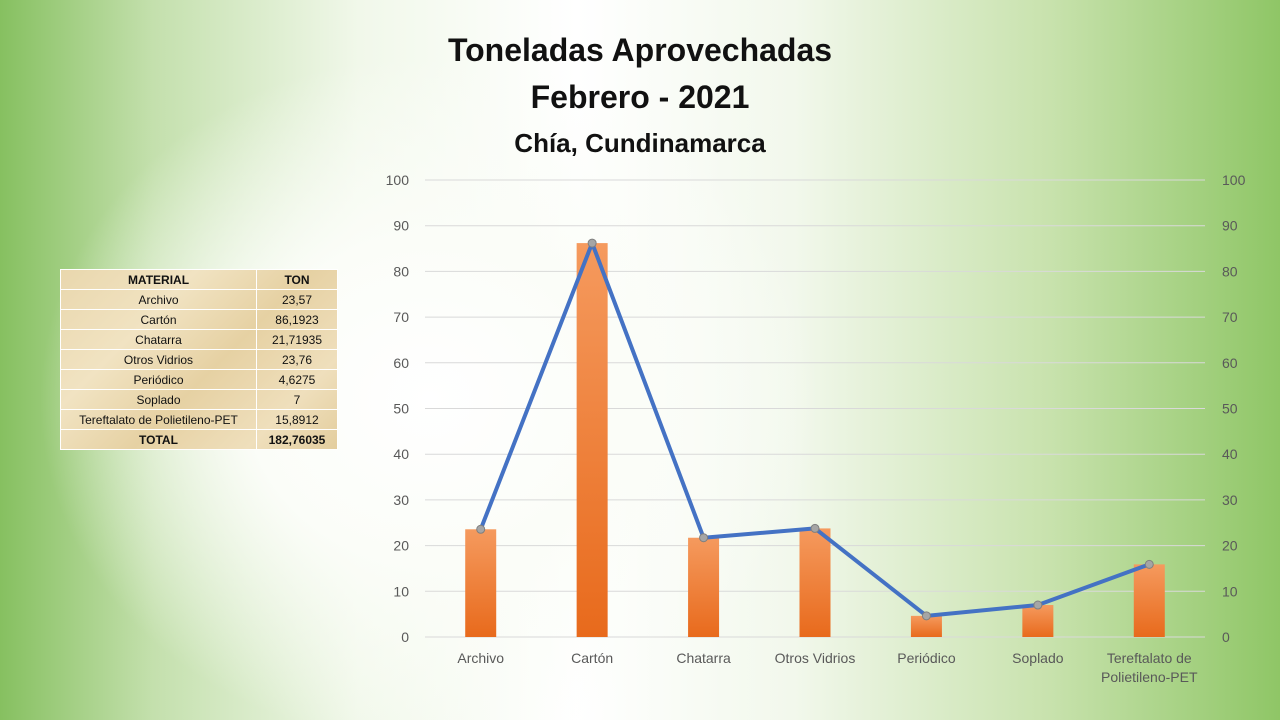 Image resolution: width=1280 pixels, height=720 pixels. What do you see at coordinates (401, 546) in the screenshot?
I see `y-tick-label: 20` at bounding box center [401, 546].